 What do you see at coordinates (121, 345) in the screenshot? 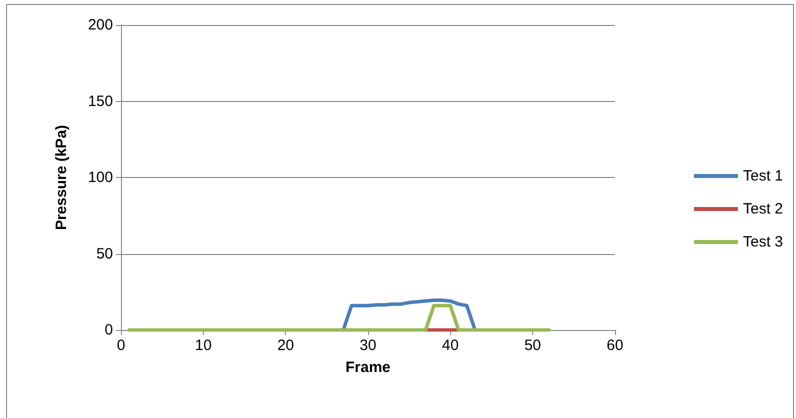
I see `x-tick-label: 0` at bounding box center [121, 345].